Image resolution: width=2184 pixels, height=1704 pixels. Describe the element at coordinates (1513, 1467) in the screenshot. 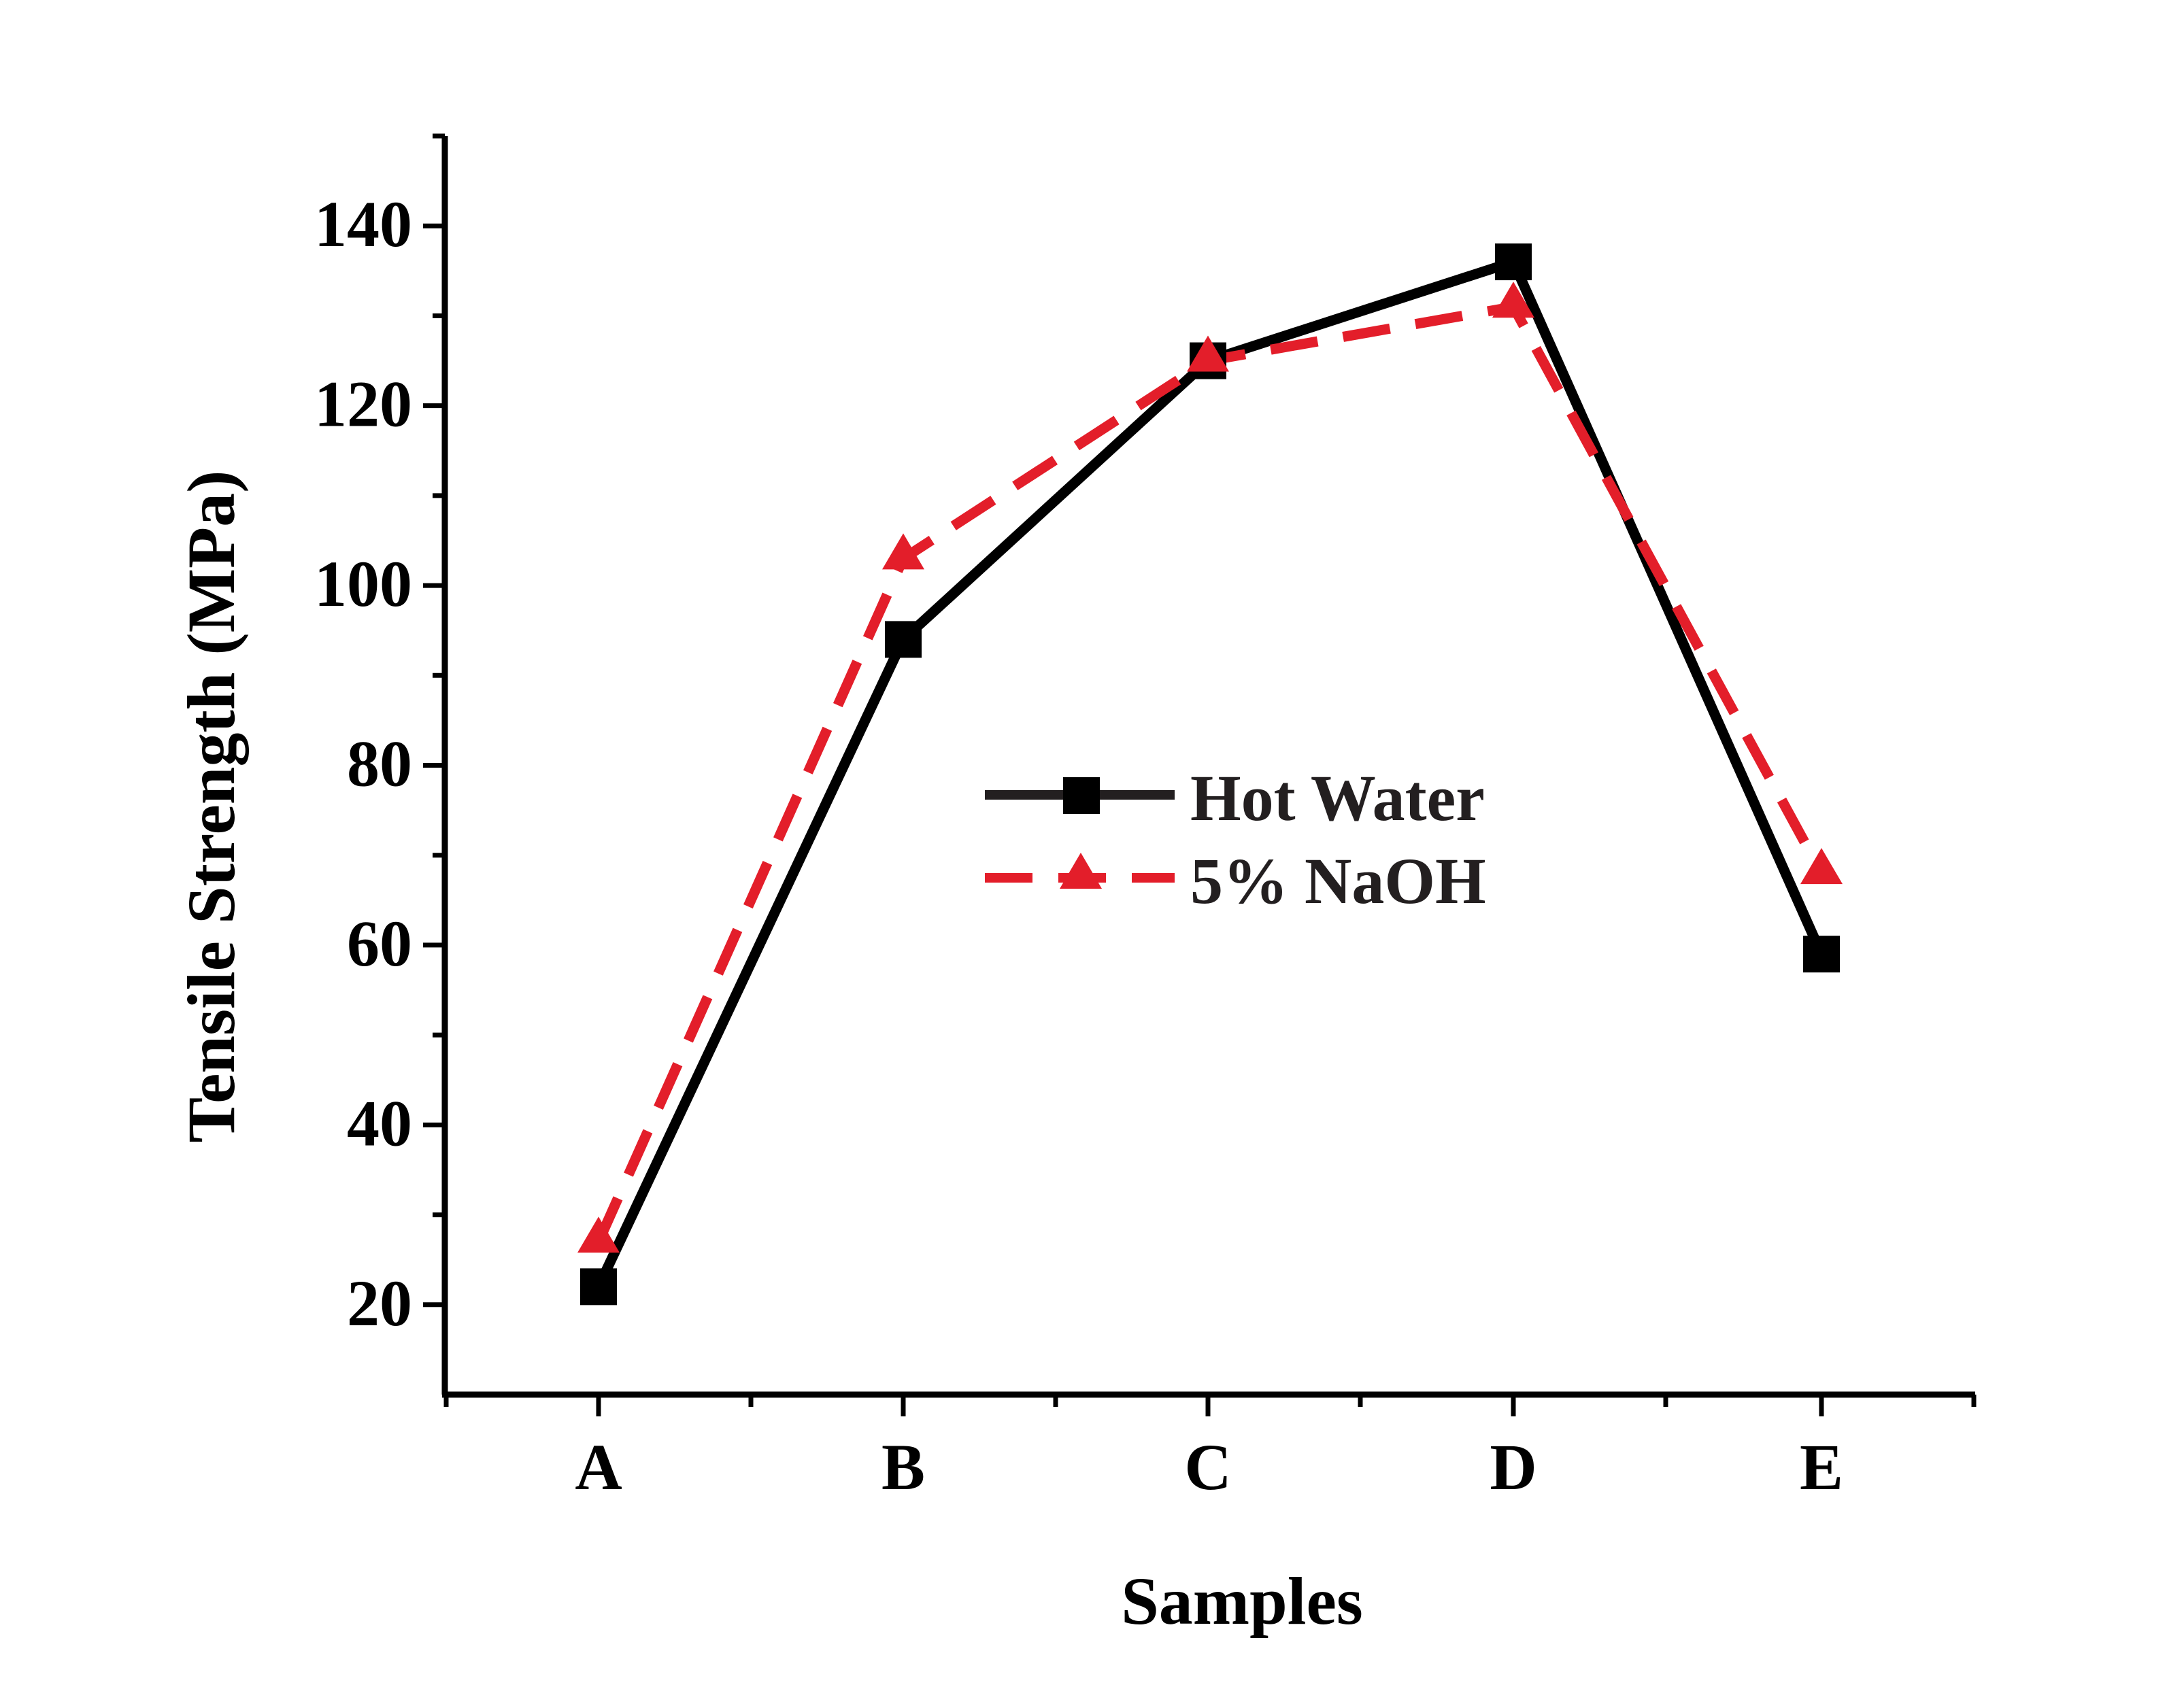

I see `x-tick-label: D` at that location.